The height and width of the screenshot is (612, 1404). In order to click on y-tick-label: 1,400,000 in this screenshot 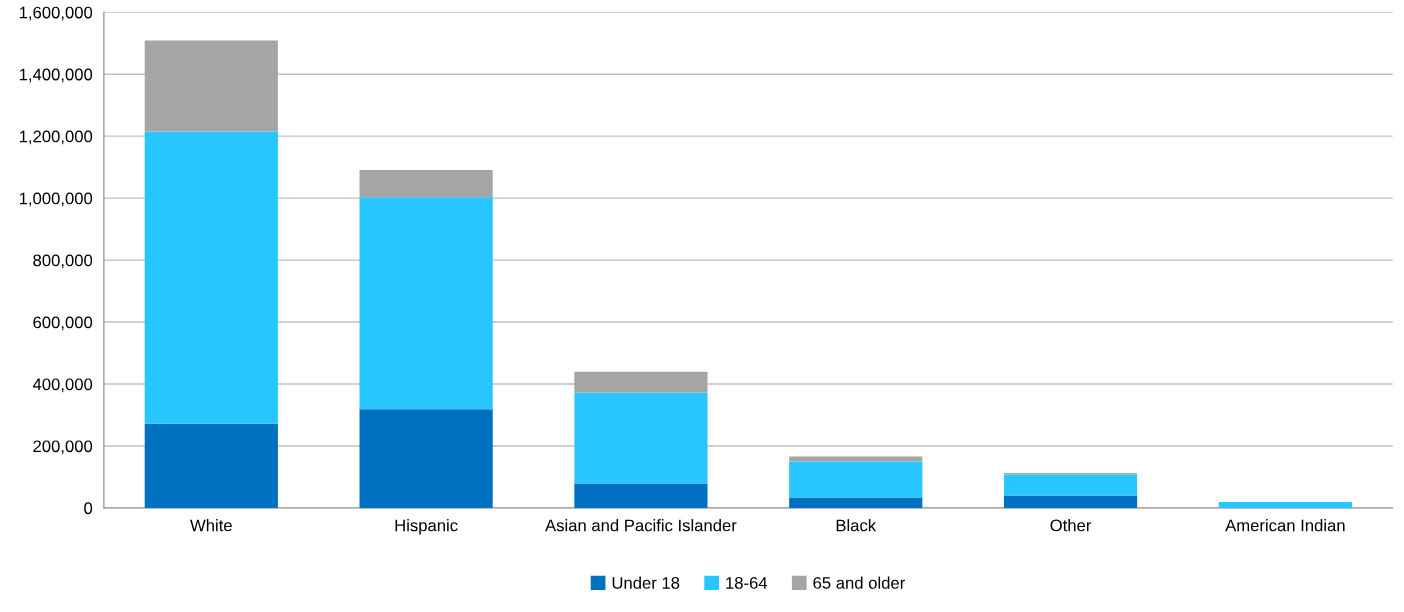, I will do `click(56, 75)`.